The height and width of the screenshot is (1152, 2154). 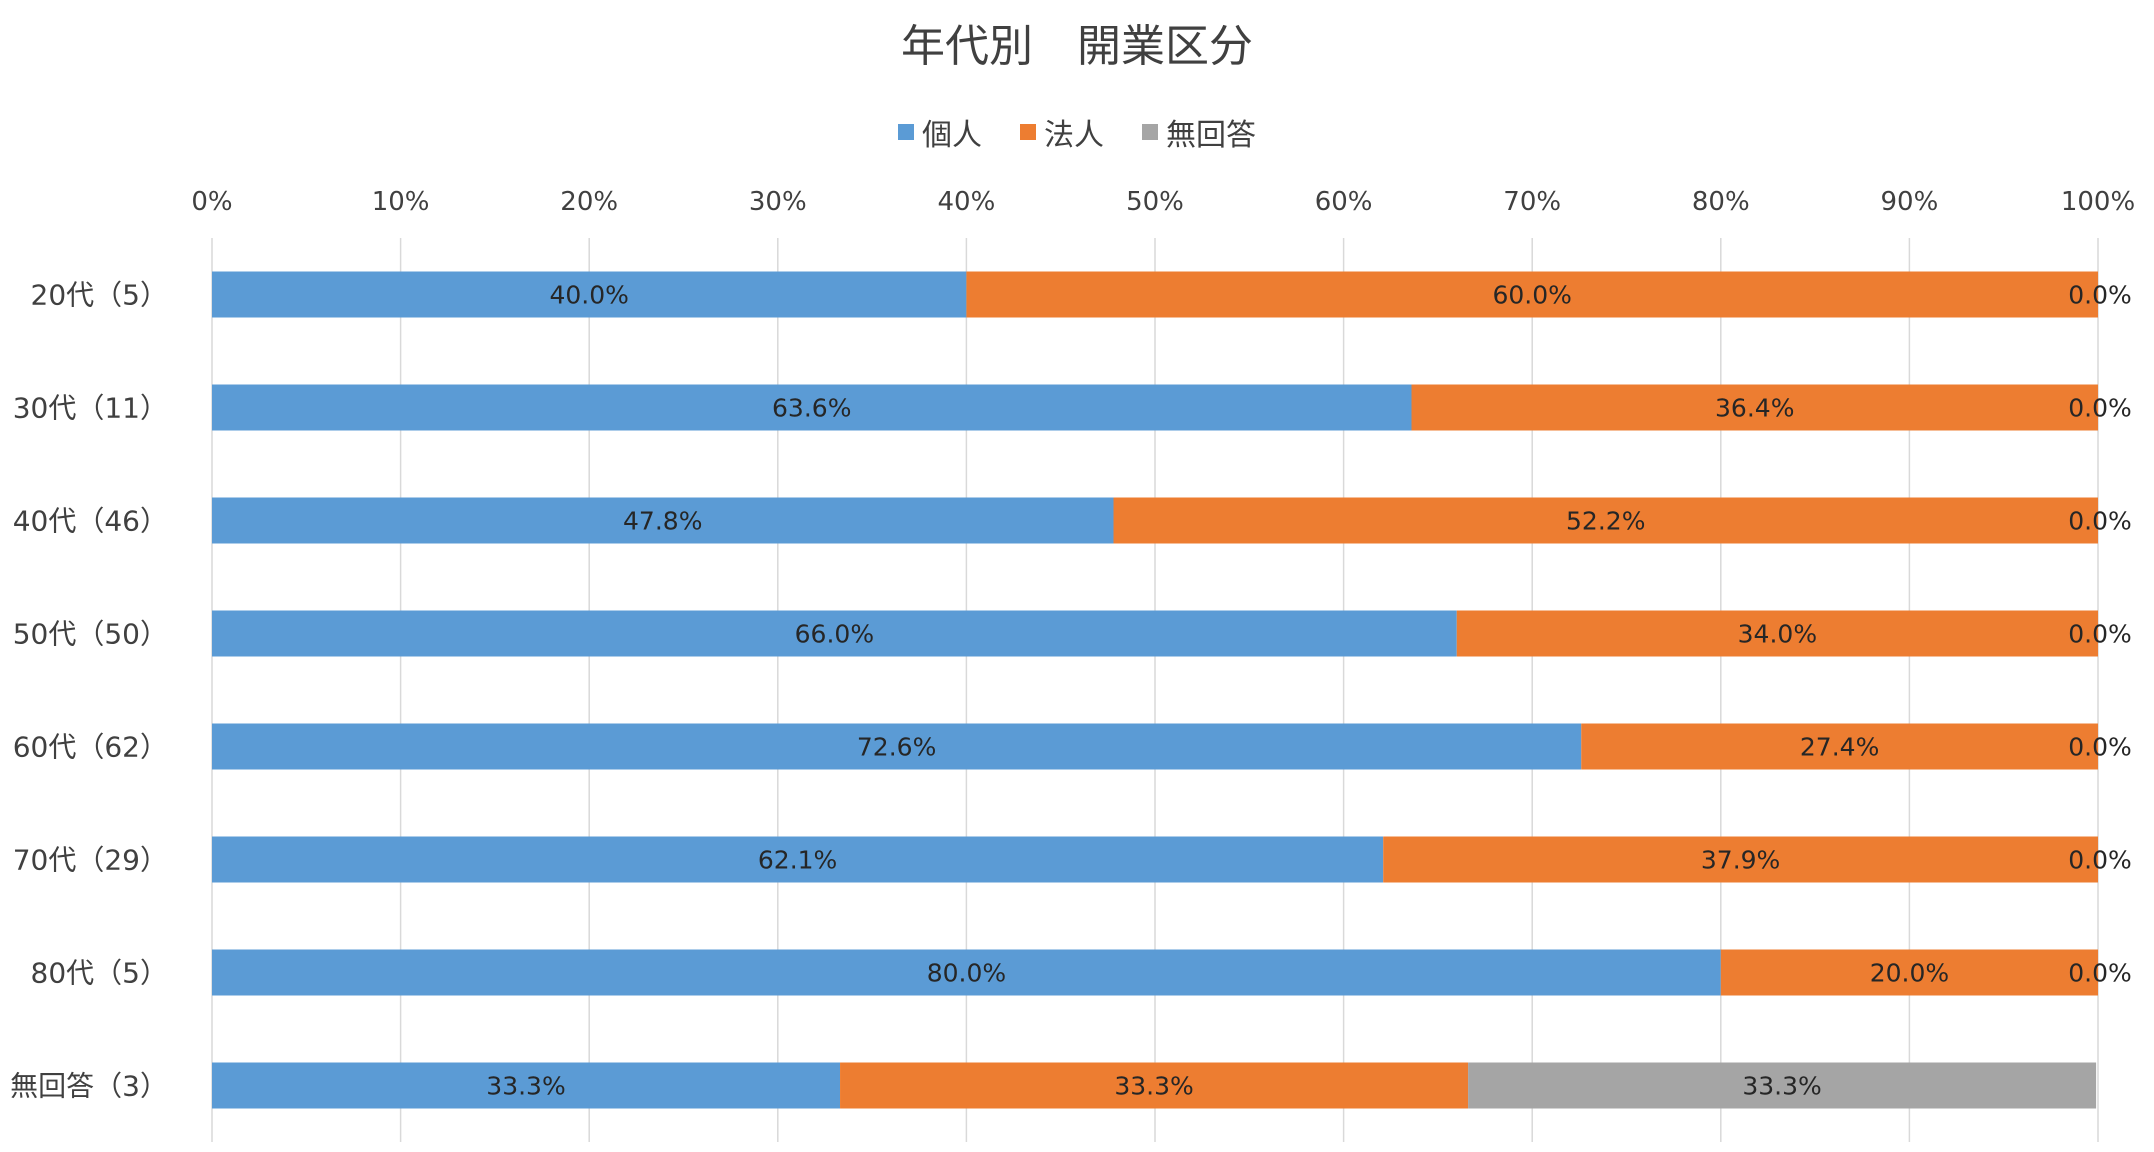 What do you see at coordinates (1155, 202) in the screenshot?
I see `x-tick-label-5: 50%` at bounding box center [1155, 202].